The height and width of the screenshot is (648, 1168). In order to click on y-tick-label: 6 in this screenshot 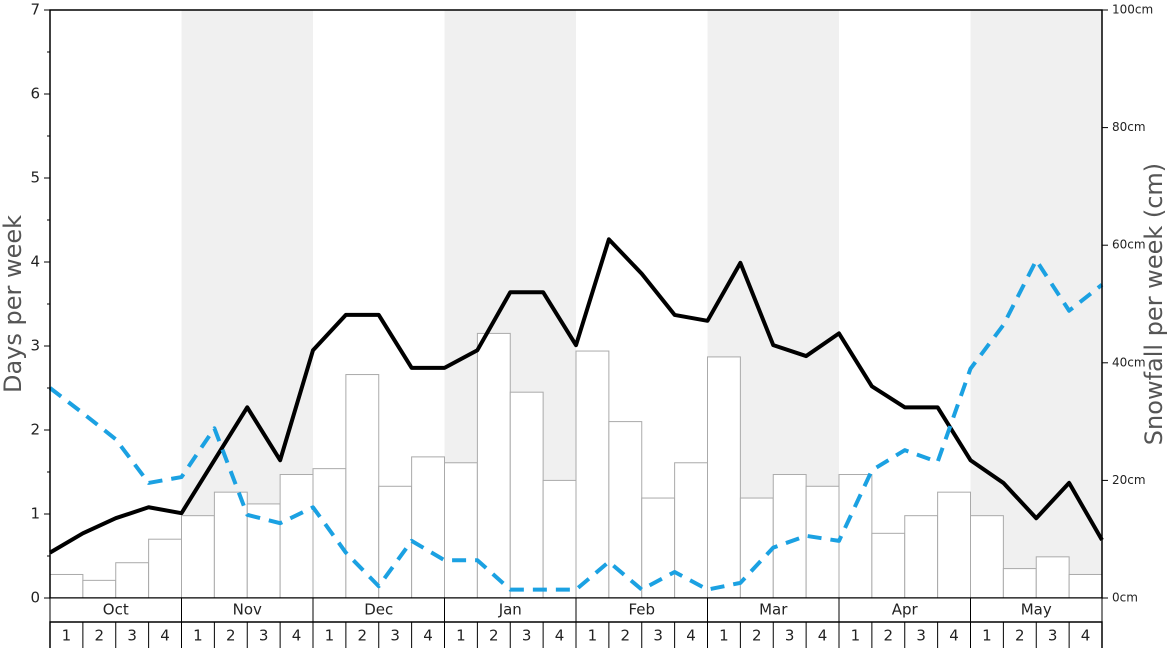, I will do `click(35, 94)`.